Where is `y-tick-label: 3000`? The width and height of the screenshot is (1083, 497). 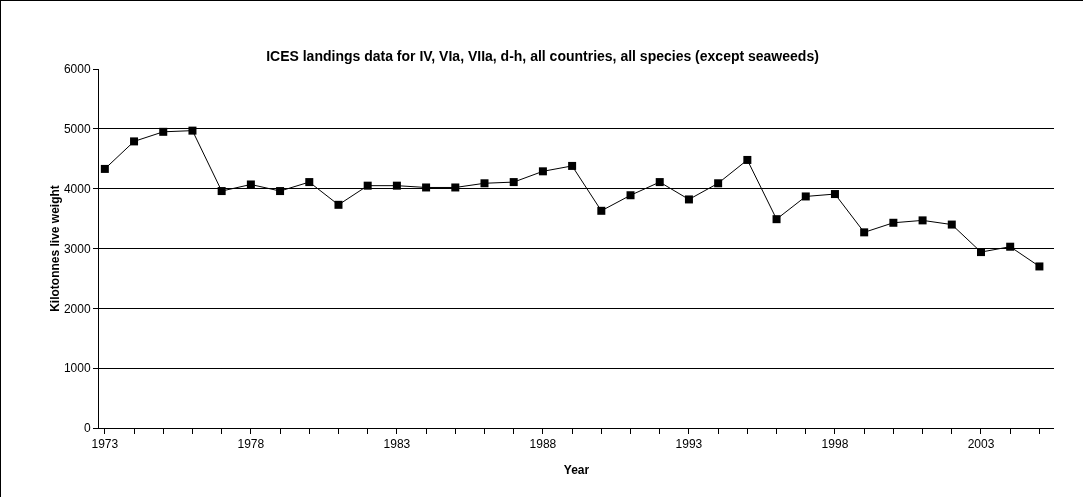
y-tick-label: 3000 is located at coordinates (77, 248).